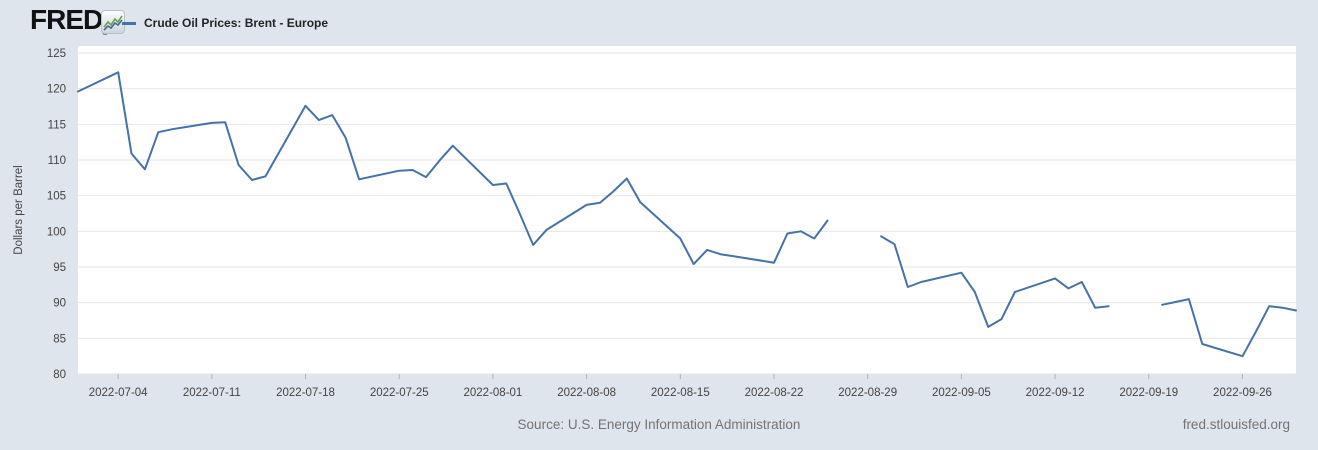 The height and width of the screenshot is (450, 1318). I want to click on fred-logo: FRED®, so click(69, 20).